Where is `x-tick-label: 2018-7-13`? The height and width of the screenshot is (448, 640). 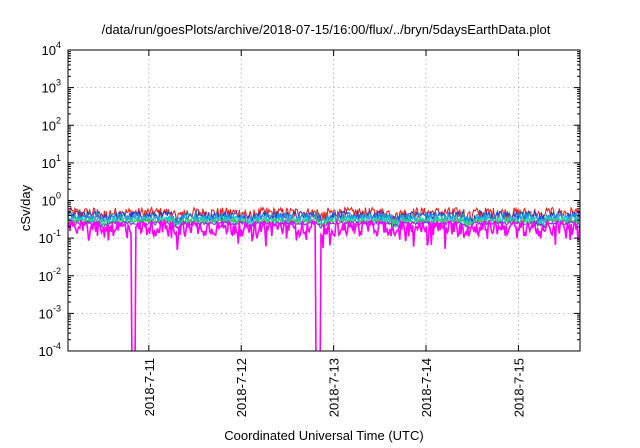 x-tick-label: 2018-7-13 is located at coordinates (334, 387).